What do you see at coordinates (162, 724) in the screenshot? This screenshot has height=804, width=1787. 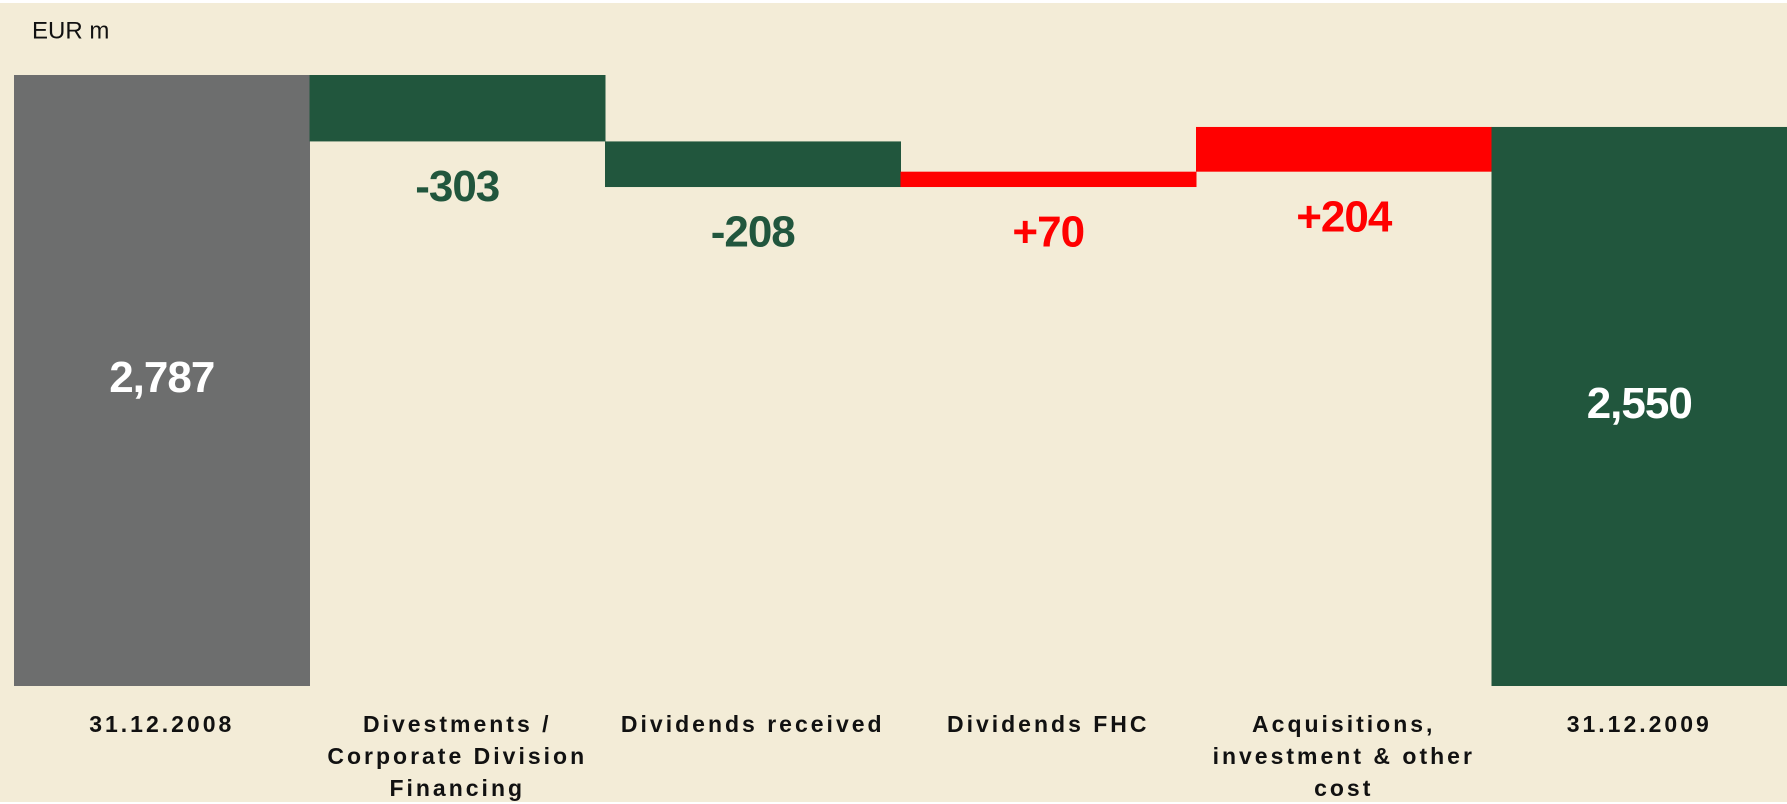 I see `x-tick-label: 31.12.2008` at bounding box center [162, 724].